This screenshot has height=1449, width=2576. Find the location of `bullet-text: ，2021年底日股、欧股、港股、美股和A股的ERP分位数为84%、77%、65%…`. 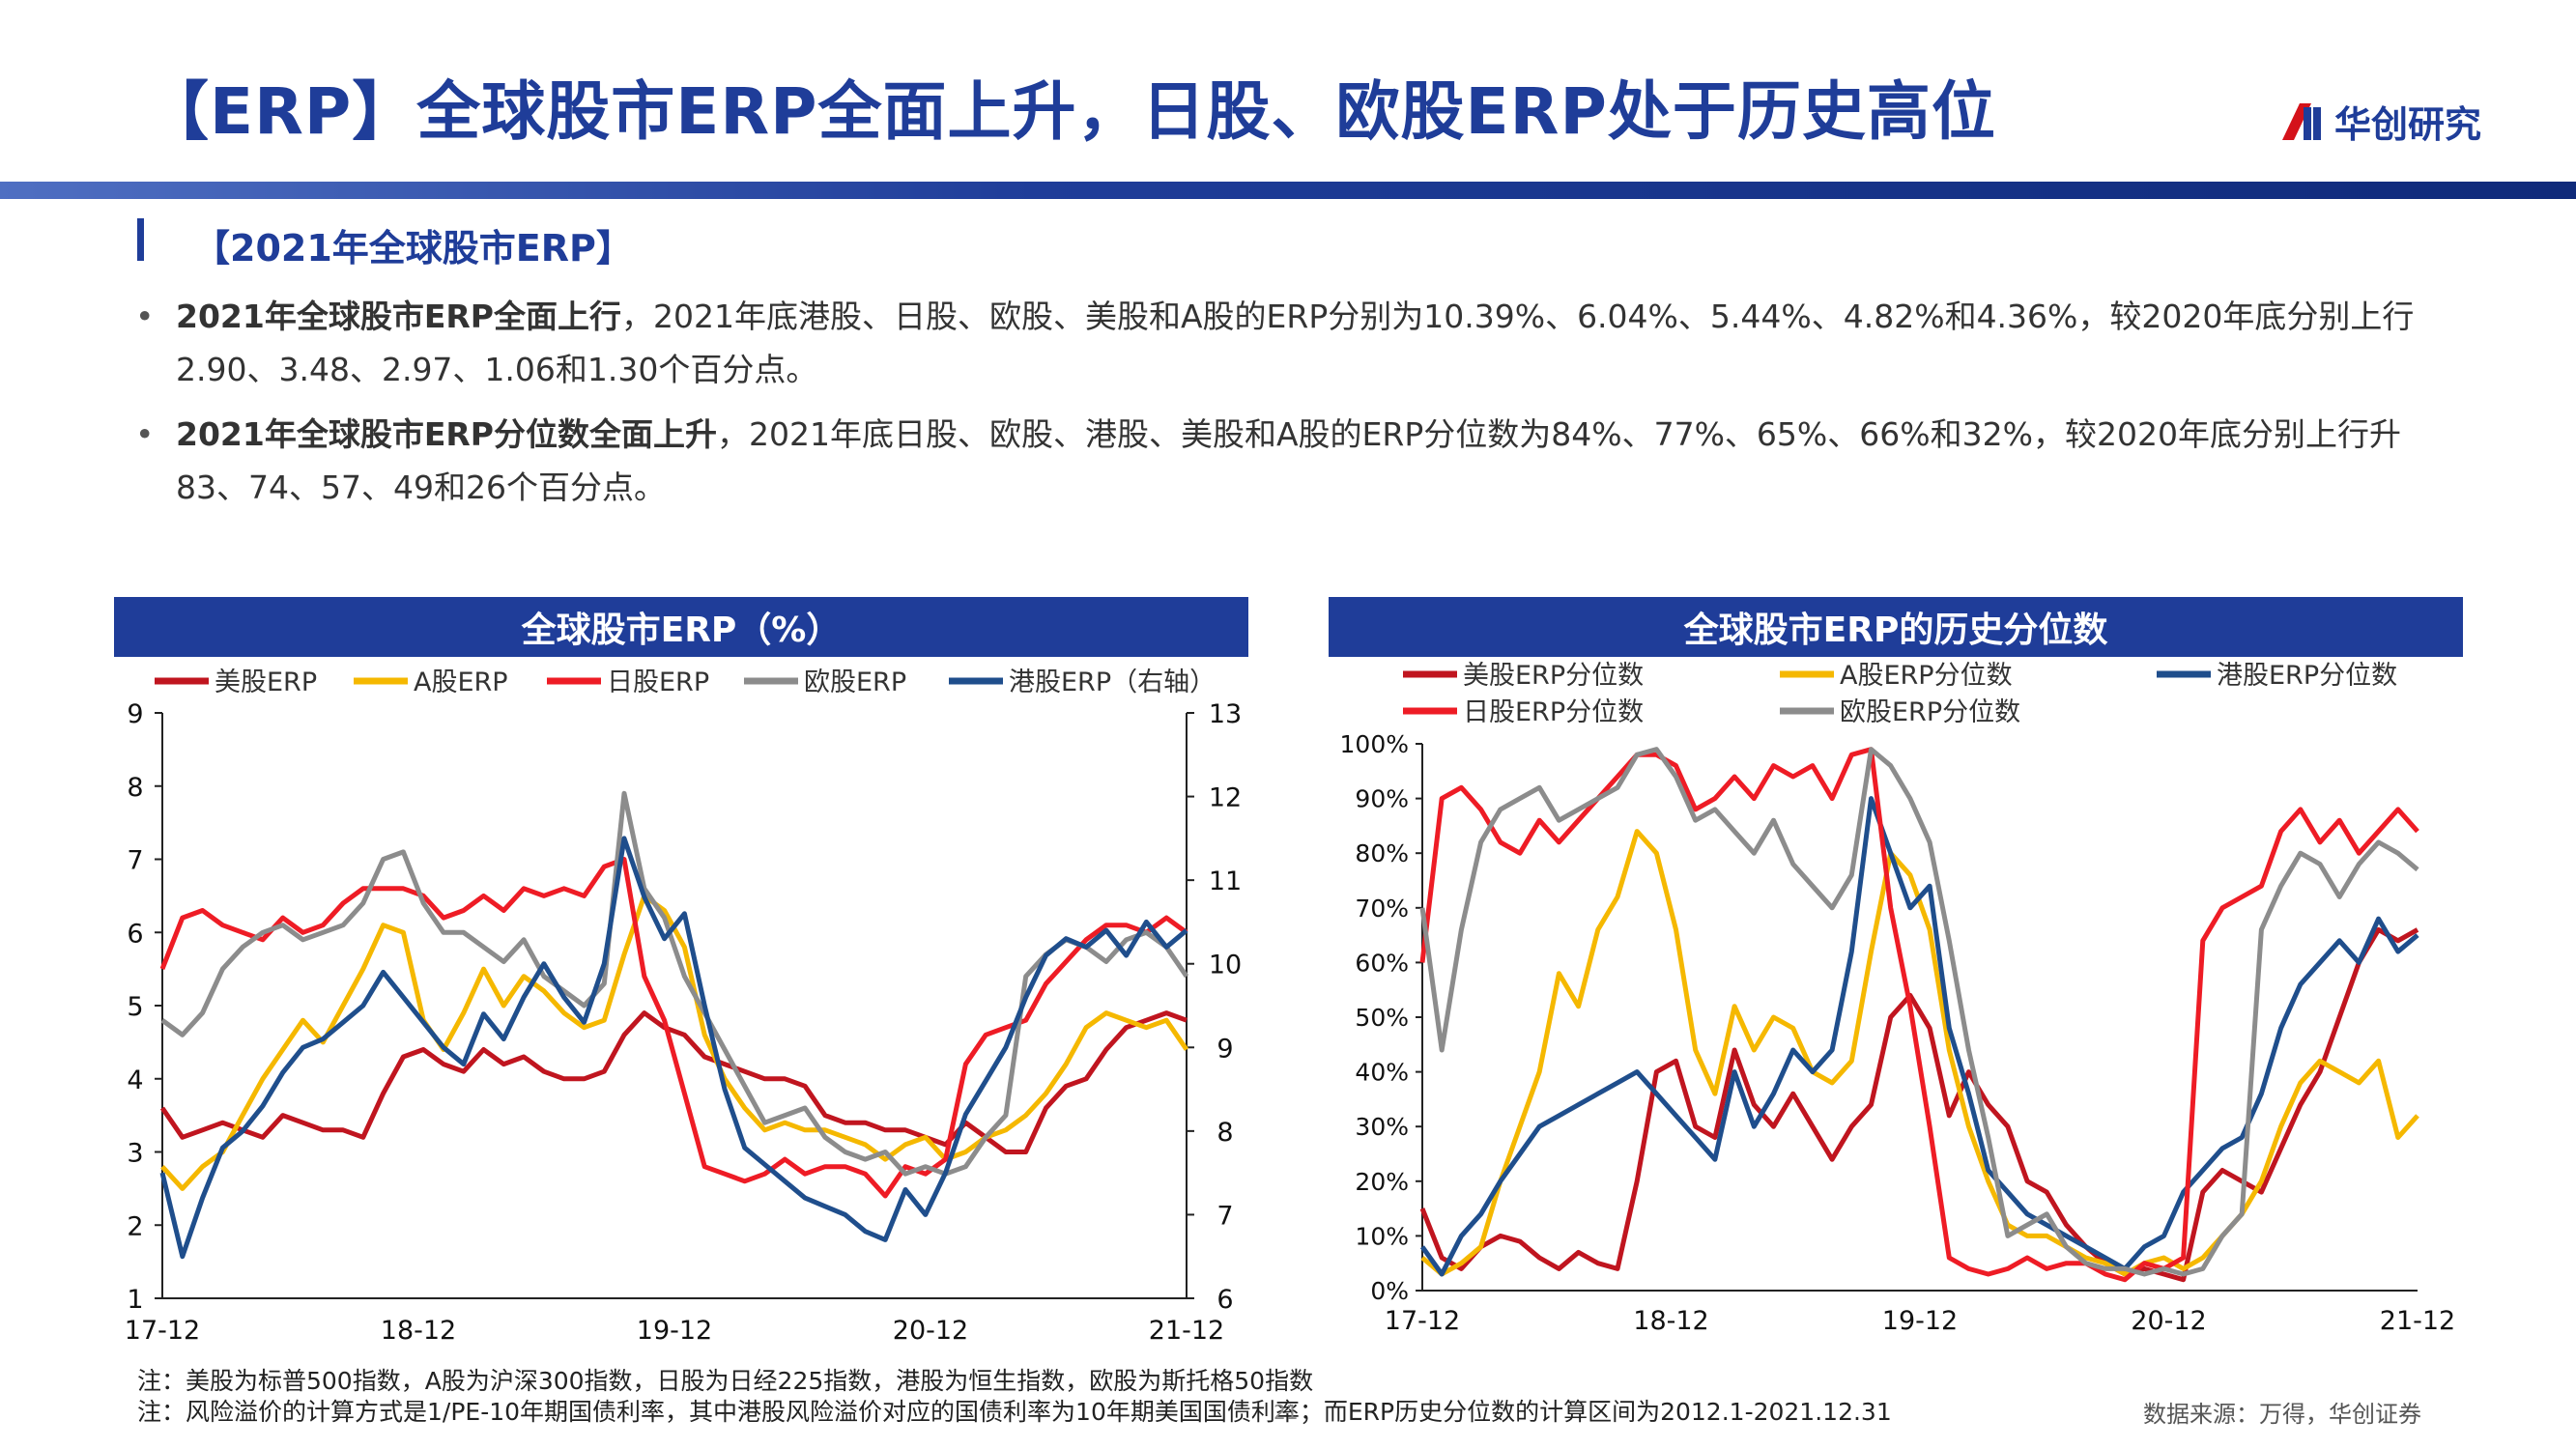

bullet-text: ，2021年底日股、欧股、港股、美股和A股的ERP分位数为84%、77%、65%… is located at coordinates (1289, 460).